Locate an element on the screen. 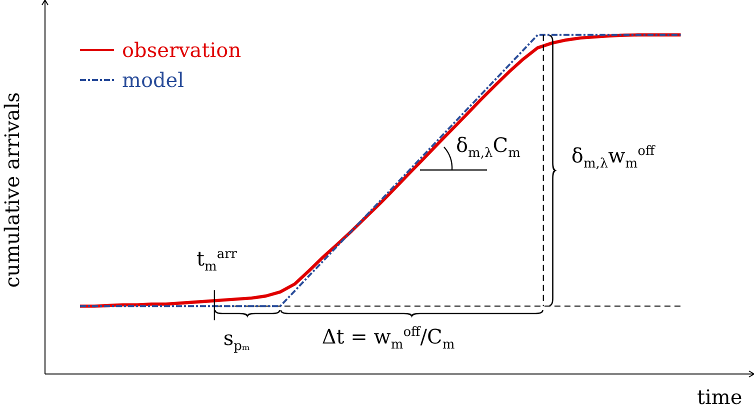 The width and height of the screenshot is (754, 414). annotation: δ$_{m,λ}$C$_{m}$ is located at coordinates (488, 147).